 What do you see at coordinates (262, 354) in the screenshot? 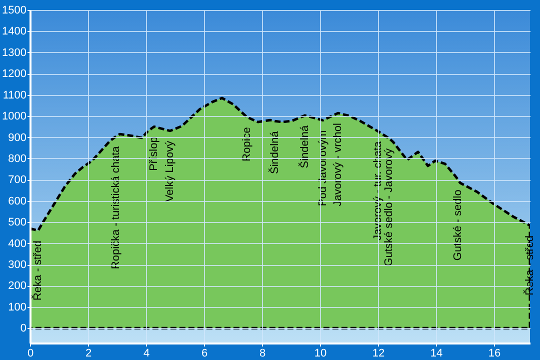
I see `x-tick-label: 8` at bounding box center [262, 354].